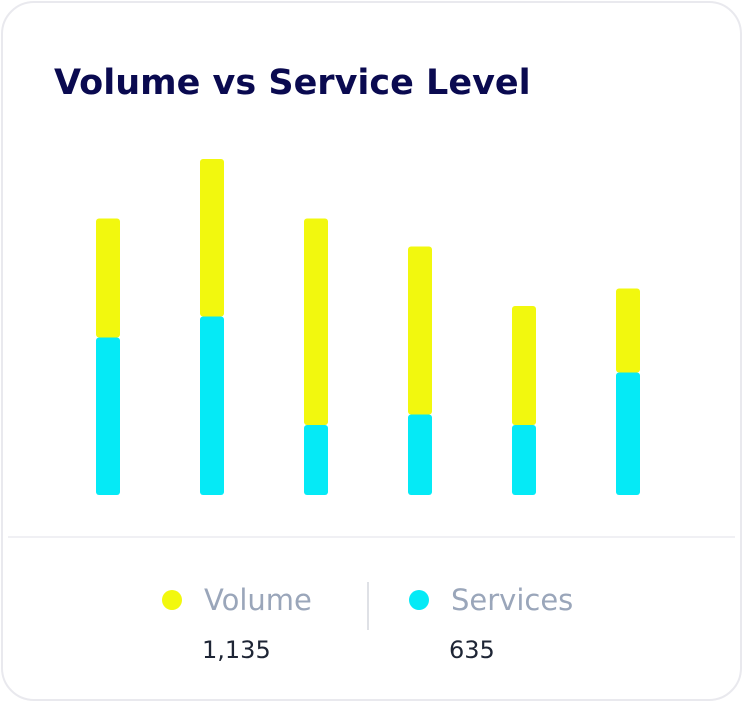  Describe the element at coordinates (258, 600) in the screenshot. I see `legend-label: Volume` at that location.